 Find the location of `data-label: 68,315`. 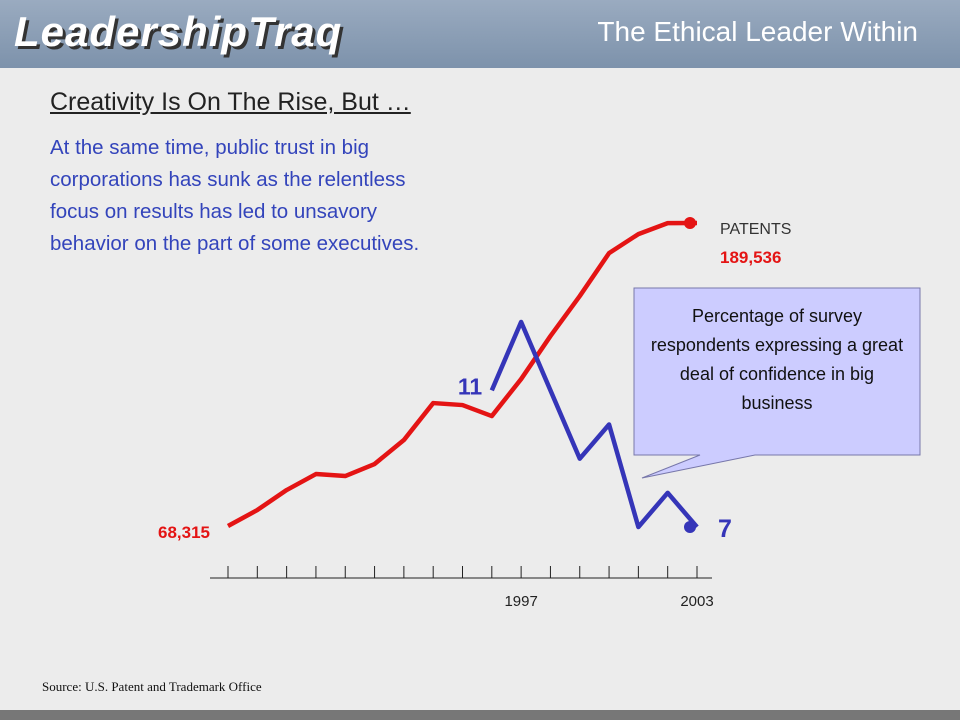

data-label: 68,315 is located at coordinates (184, 532).